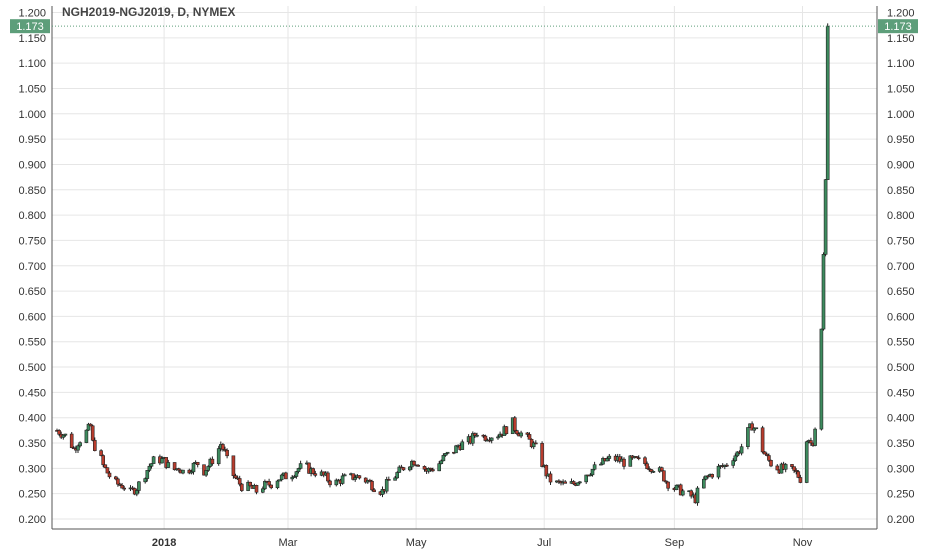 Image resolution: width=932 pixels, height=555 pixels. I want to click on y-tick-label-right: 0.700, so click(901, 267).